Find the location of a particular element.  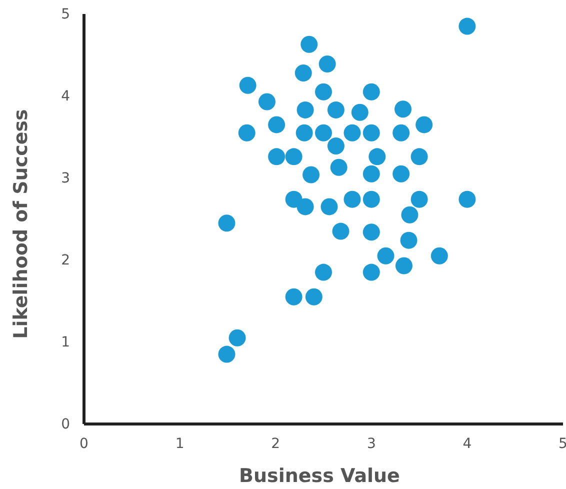

x-tick-label: 1 is located at coordinates (179, 444).